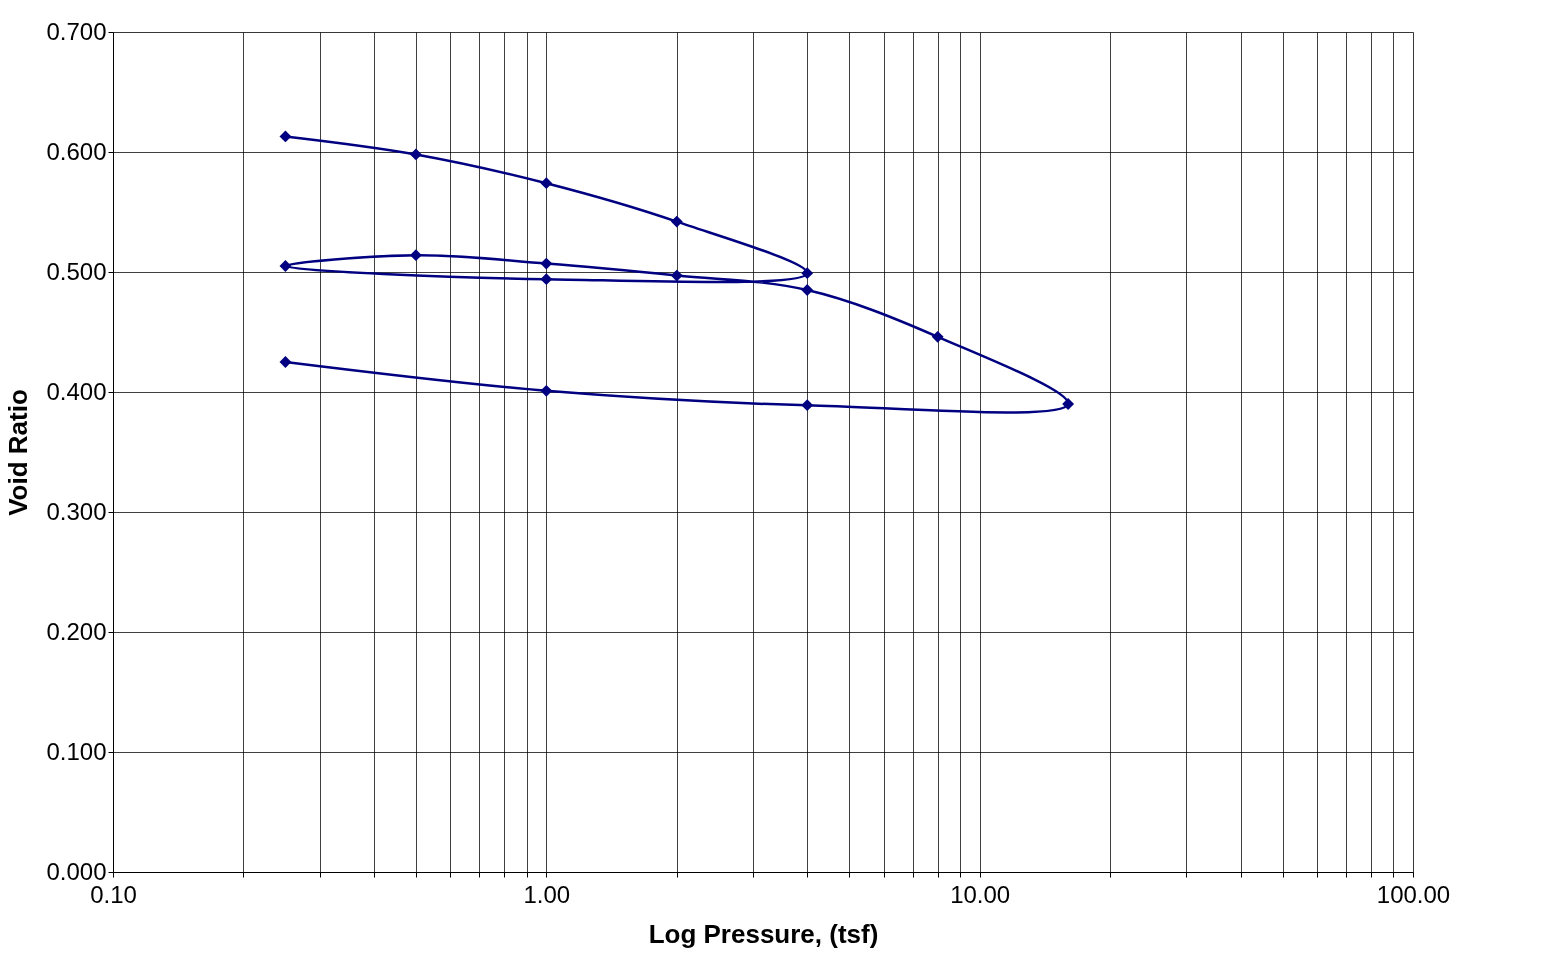 This screenshot has height=980, width=1553. I want to click on y-tick-label: 0.600, so click(76, 151).